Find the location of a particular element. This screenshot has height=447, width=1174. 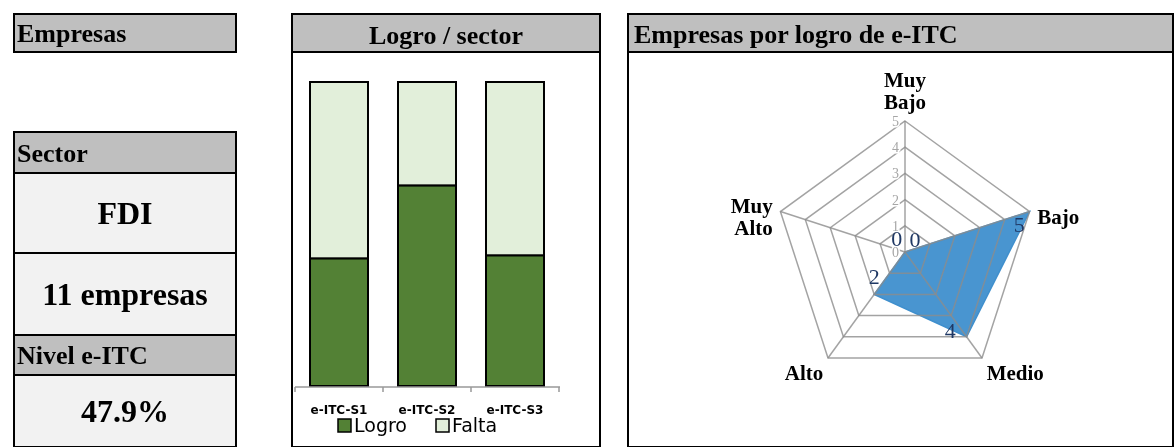

text: Sector is located at coordinates (52, 153).